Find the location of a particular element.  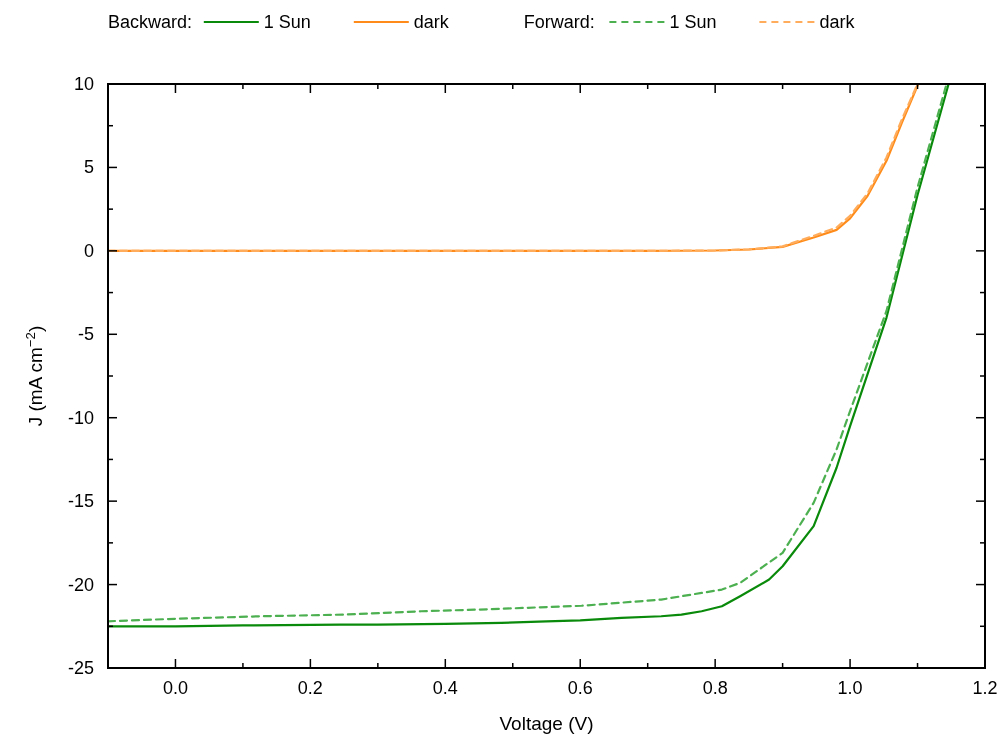

text: Backward: is located at coordinates (150, 22).